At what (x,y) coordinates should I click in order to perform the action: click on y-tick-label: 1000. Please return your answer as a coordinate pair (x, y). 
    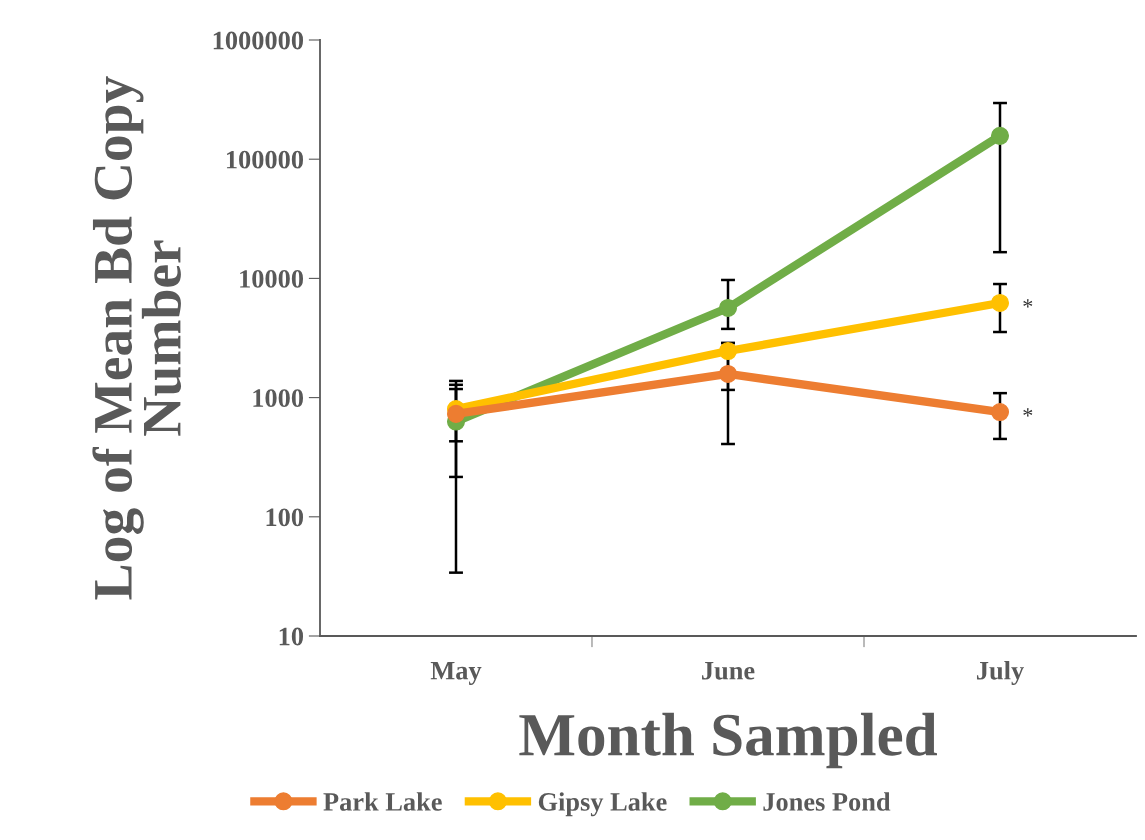
    Looking at the image, I should click on (278, 398).